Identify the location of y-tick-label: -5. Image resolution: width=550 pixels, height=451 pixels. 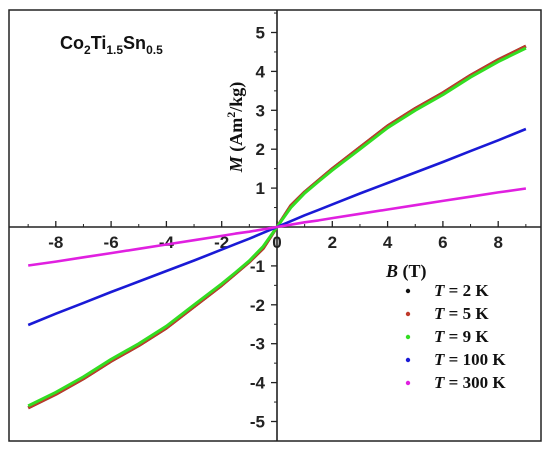
(257, 422).